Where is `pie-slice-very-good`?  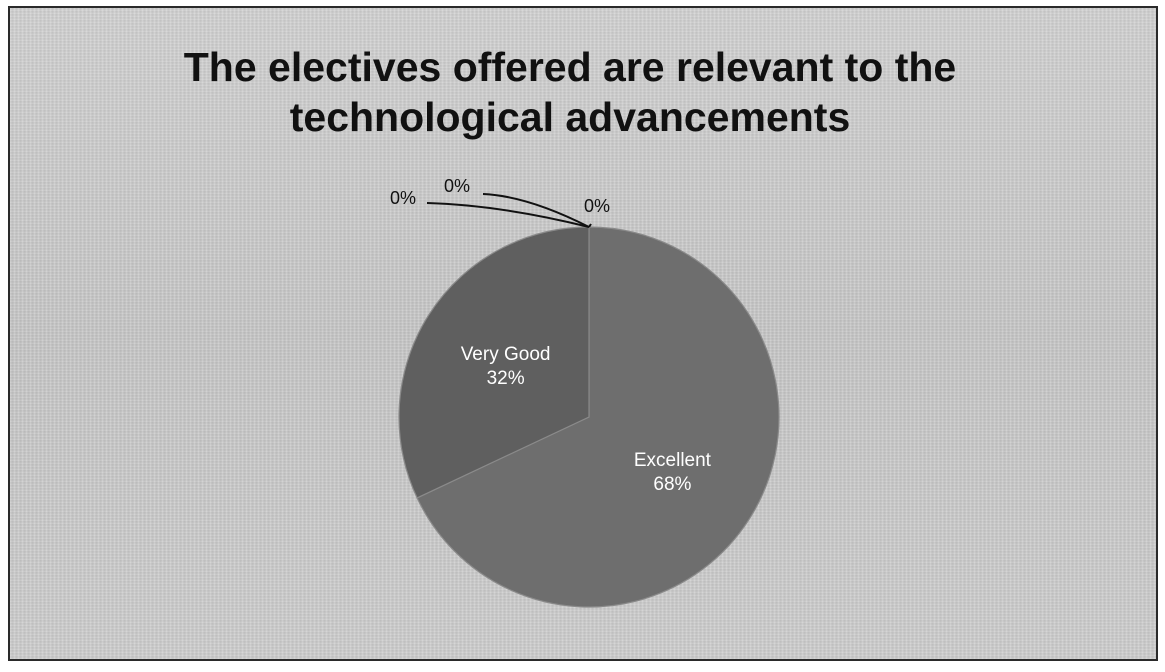 pie-slice-very-good is located at coordinates (494, 362).